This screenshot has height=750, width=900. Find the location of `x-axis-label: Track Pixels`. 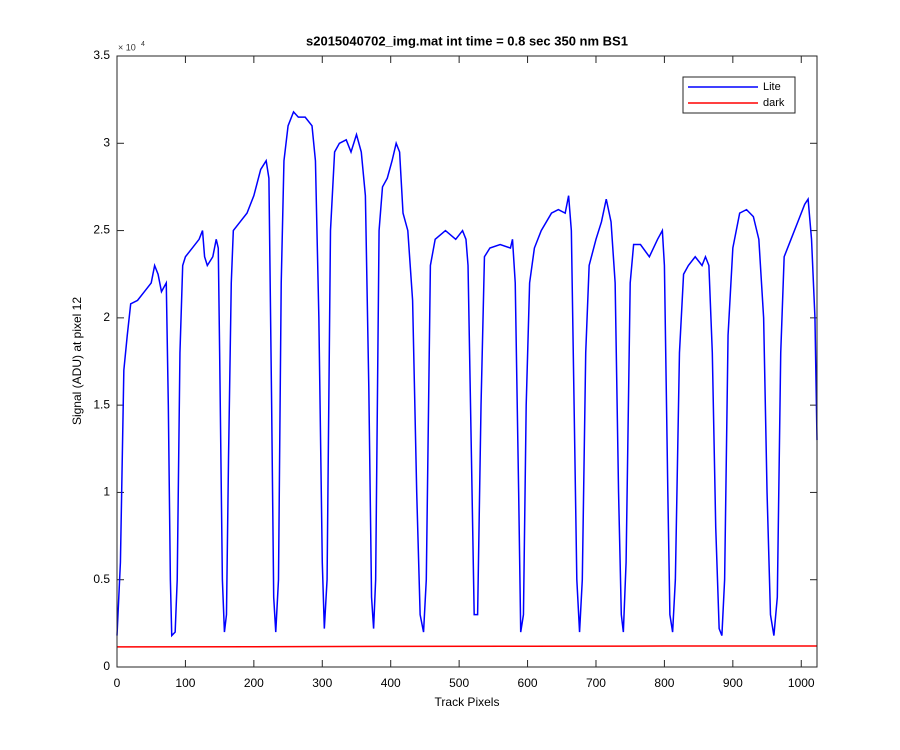

x-axis-label: Track Pixels is located at coordinates (467, 702).